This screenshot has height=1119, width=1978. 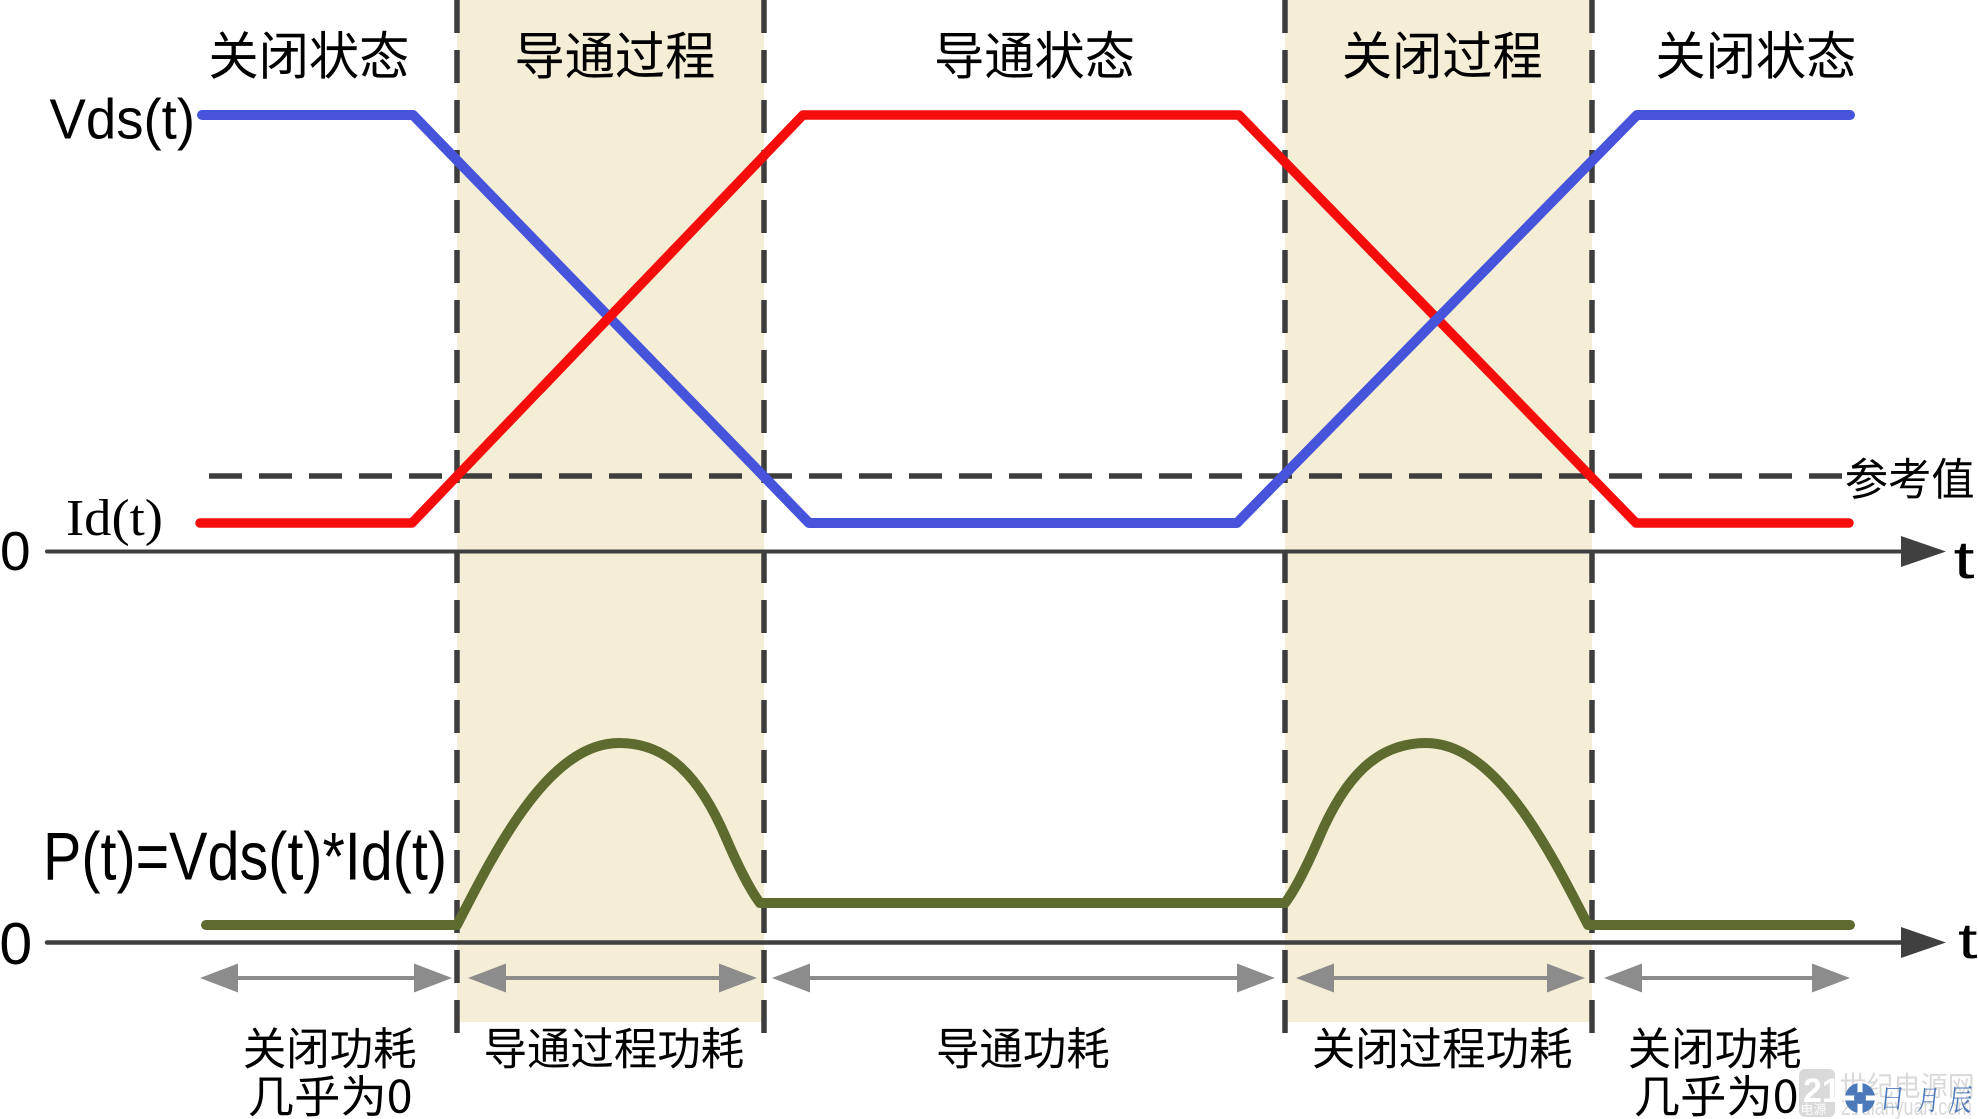 I want to click on svg-text: Vds(t), so click(x=123, y=120).